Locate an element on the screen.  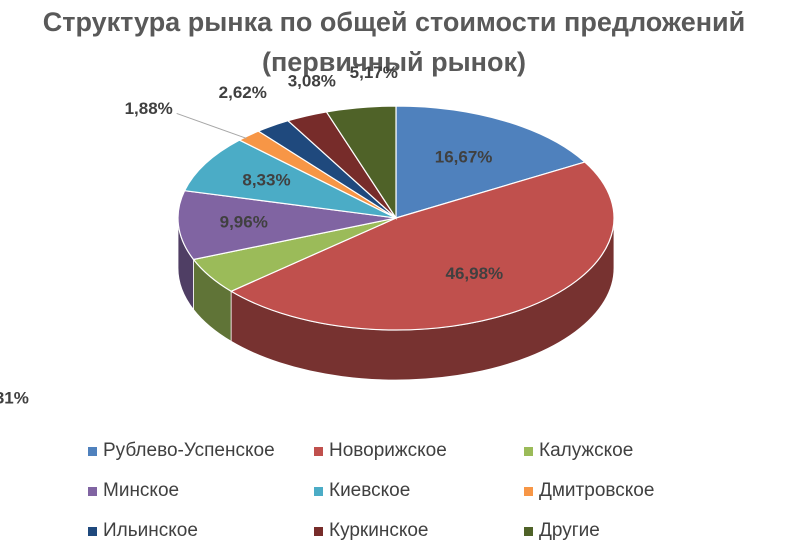
legend-item-0: Рублево-Успенское is located at coordinates (181, 451).